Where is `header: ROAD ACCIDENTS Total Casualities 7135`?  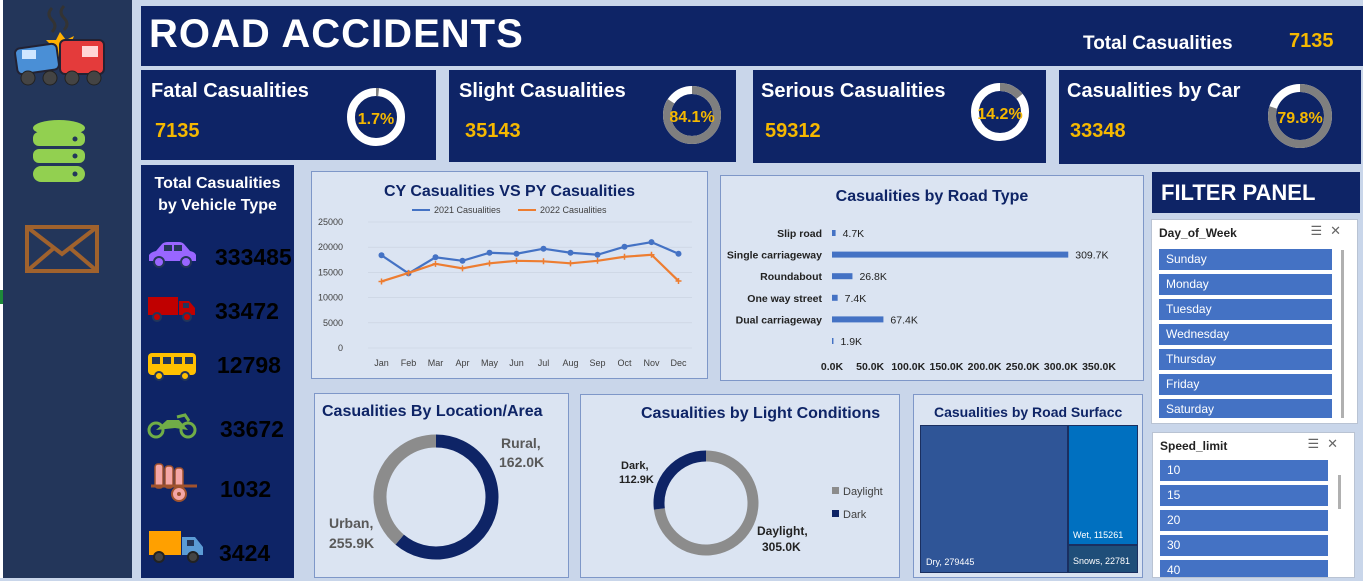
header: ROAD ACCIDENTS Total Casualities 7135 is located at coordinates (752, 36).